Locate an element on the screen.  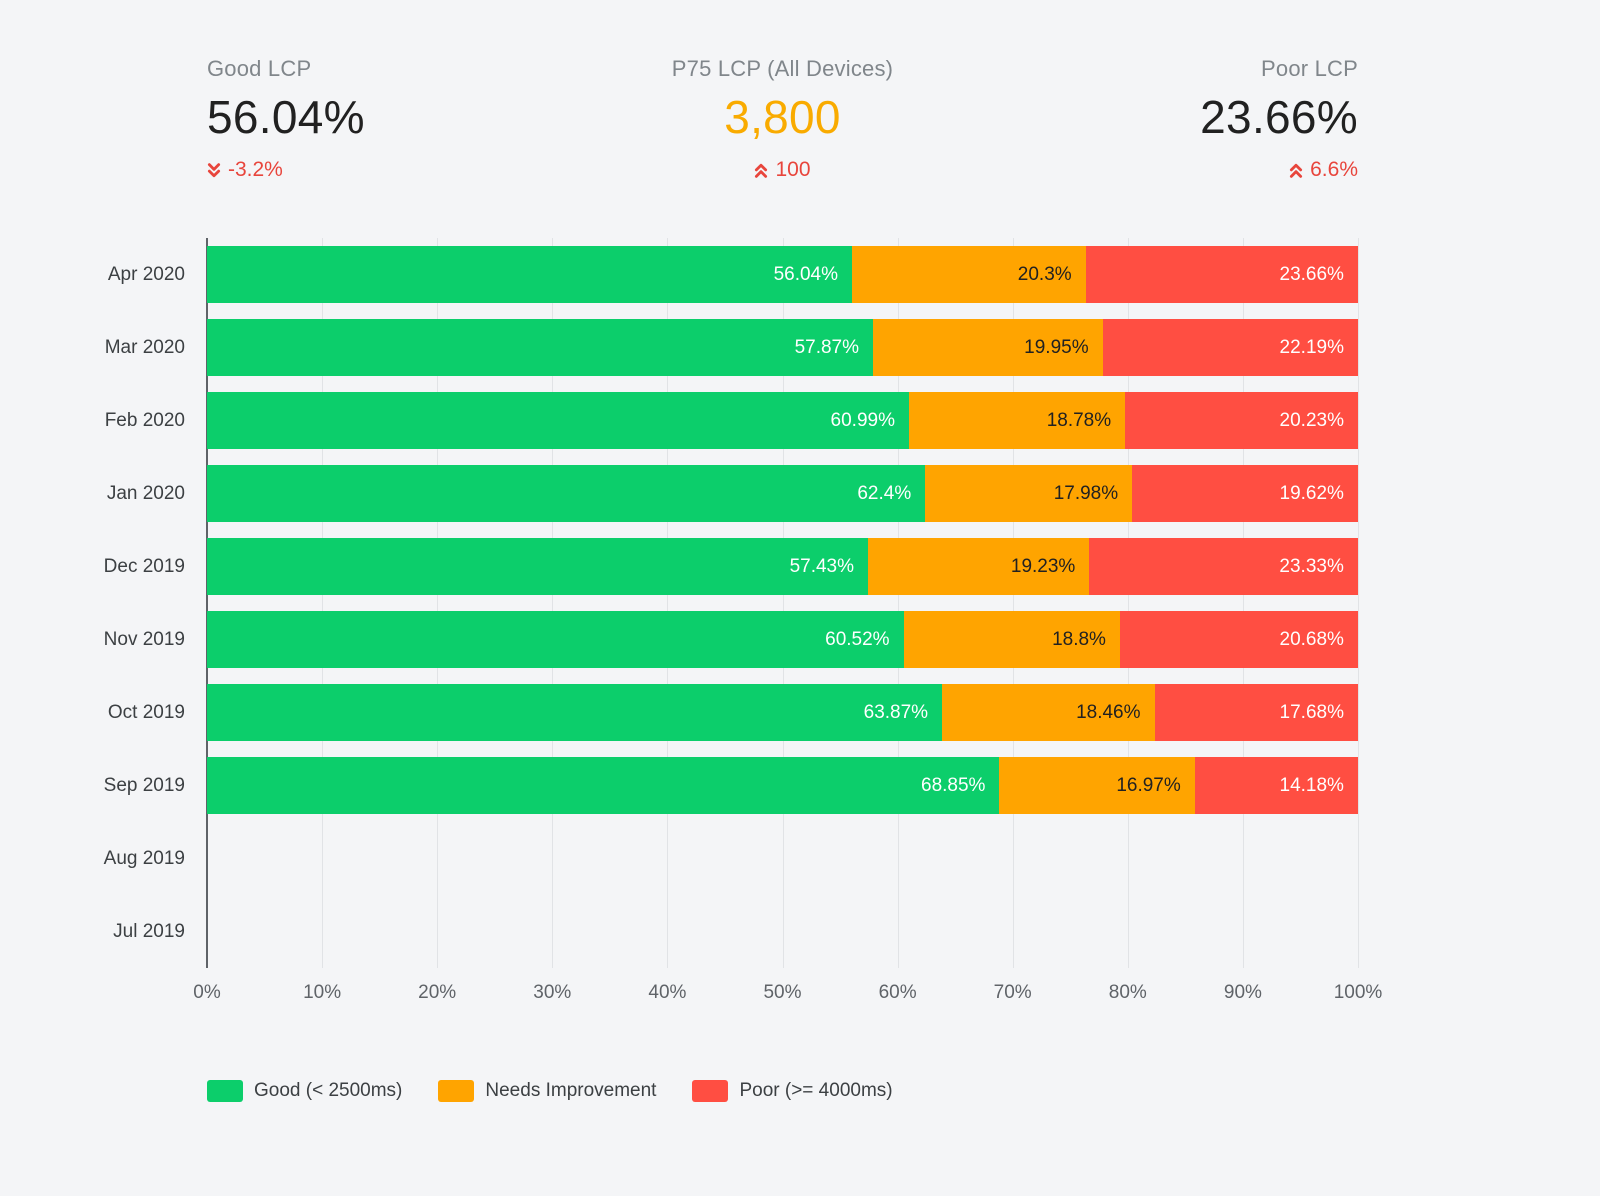
bar-value-label: 18.46% is located at coordinates (1108, 712).